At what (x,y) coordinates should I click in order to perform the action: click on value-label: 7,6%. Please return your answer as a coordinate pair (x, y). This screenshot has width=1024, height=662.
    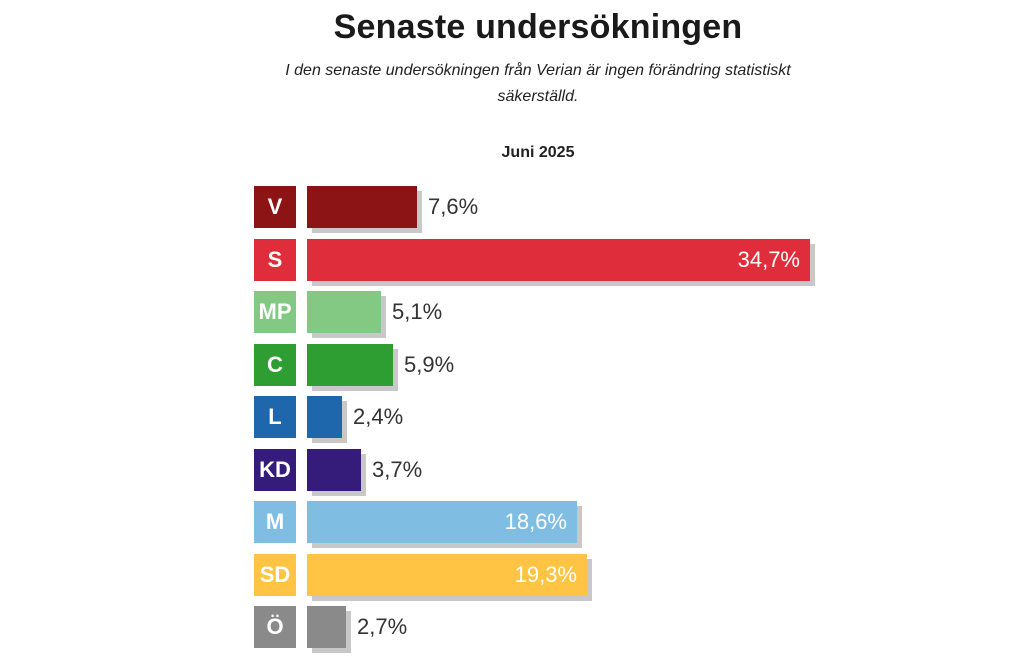
    Looking at the image, I should click on (453, 206).